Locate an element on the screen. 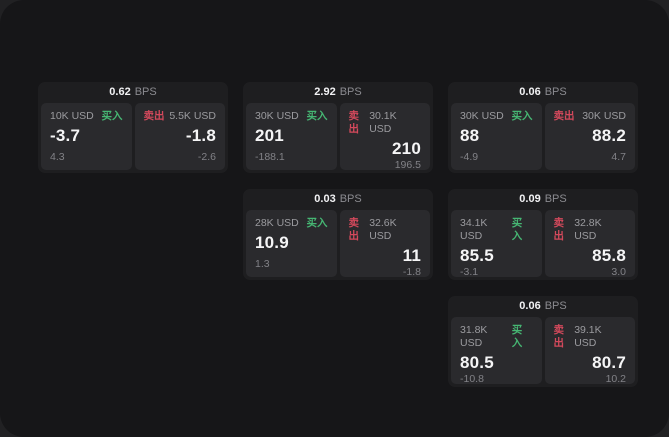 The image size is (669, 437). quote-card: 0.06 BPS 30K USD 买入 88 -4.9 卖出 30K USD is located at coordinates (543, 127).